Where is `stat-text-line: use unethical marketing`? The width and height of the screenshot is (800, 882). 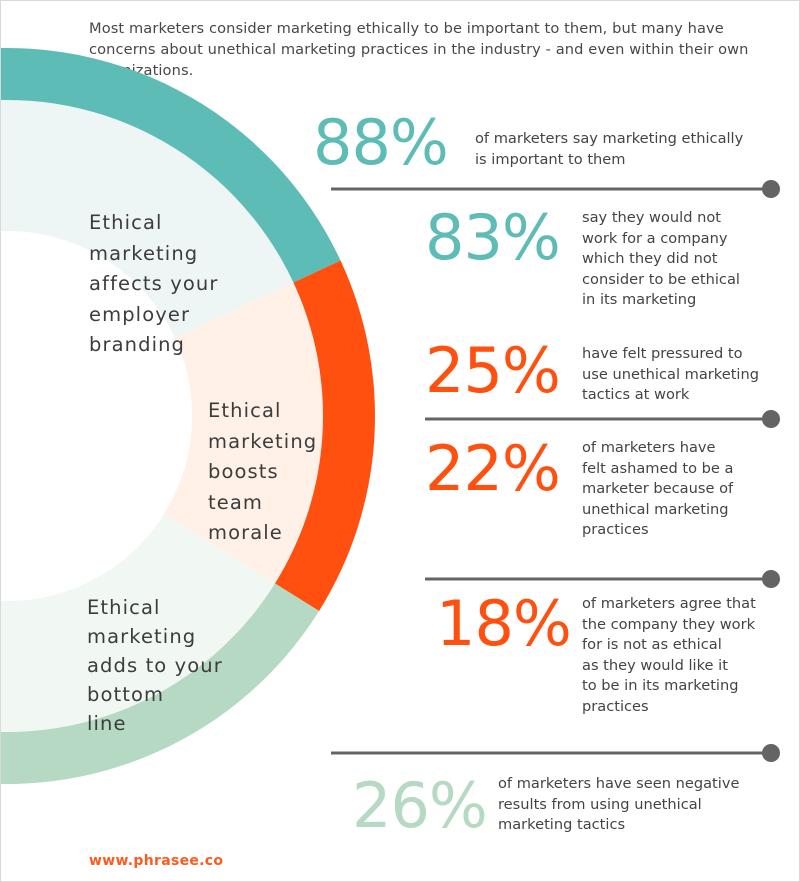 stat-text-line: use unethical marketing is located at coordinates (670, 374).